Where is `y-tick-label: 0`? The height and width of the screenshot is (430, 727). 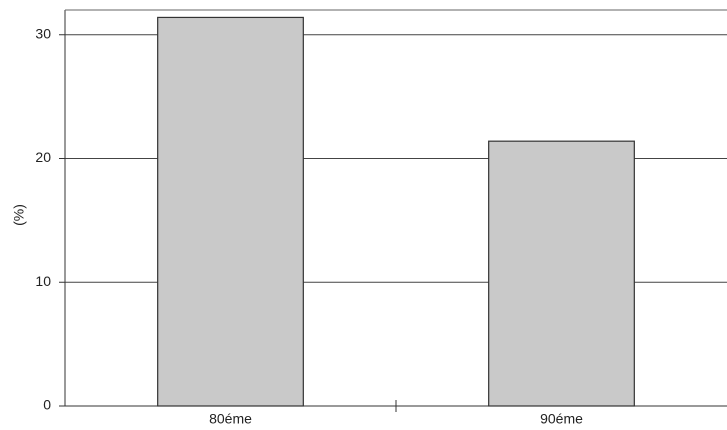 y-tick-label: 0 is located at coordinates (47, 405).